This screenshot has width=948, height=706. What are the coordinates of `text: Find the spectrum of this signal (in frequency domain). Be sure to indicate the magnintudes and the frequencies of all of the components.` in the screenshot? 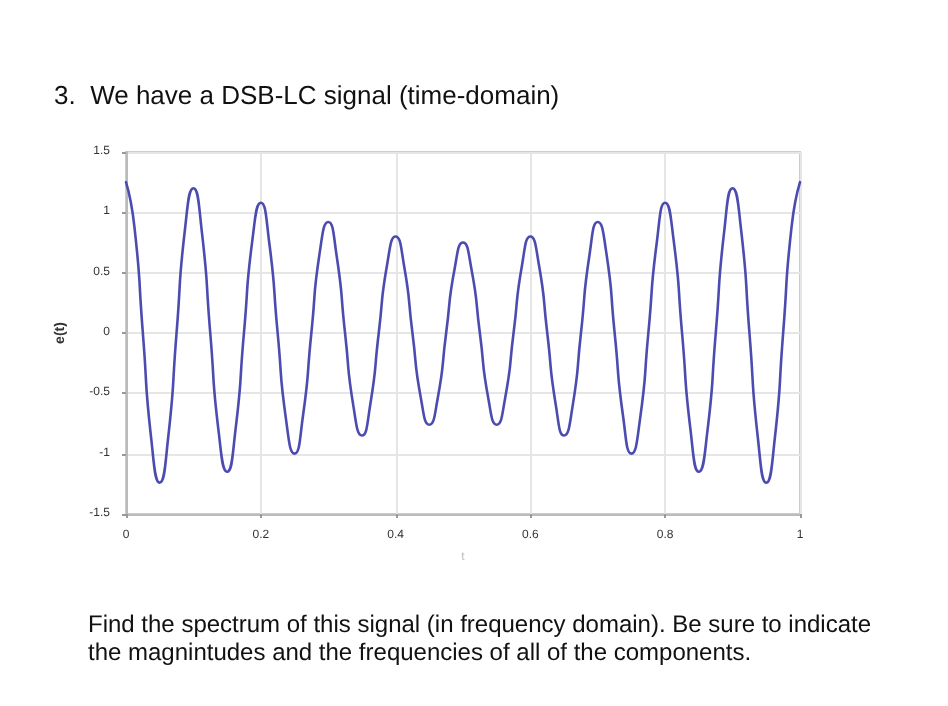 It's located at (481, 638).